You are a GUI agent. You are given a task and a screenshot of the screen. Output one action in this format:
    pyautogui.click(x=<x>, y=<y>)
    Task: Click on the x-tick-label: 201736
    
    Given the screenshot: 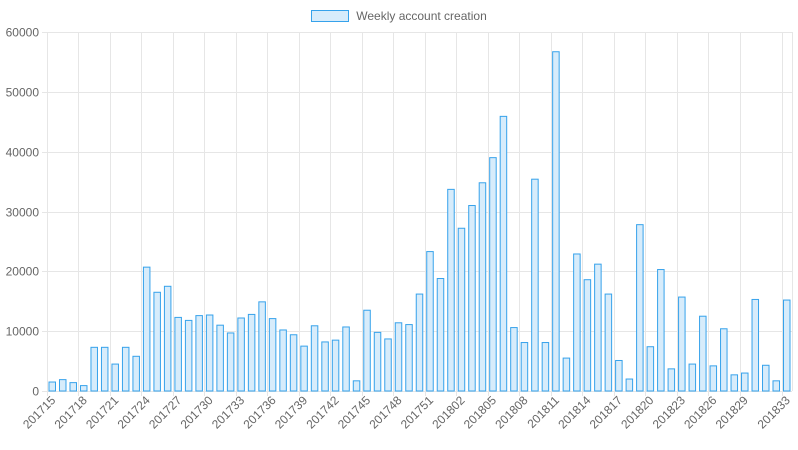 What is the action you would take?
    pyautogui.click(x=260, y=412)
    